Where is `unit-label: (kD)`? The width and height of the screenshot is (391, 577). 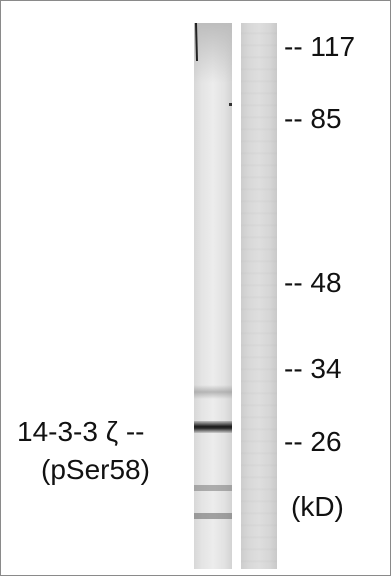
unit-label: (kD) is located at coordinates (317, 506).